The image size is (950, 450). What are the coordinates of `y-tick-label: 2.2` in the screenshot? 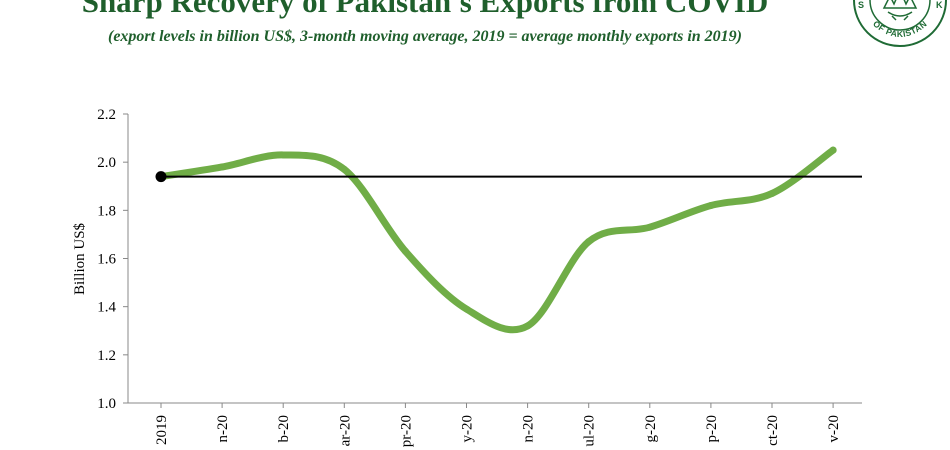 It's located at (106, 115).